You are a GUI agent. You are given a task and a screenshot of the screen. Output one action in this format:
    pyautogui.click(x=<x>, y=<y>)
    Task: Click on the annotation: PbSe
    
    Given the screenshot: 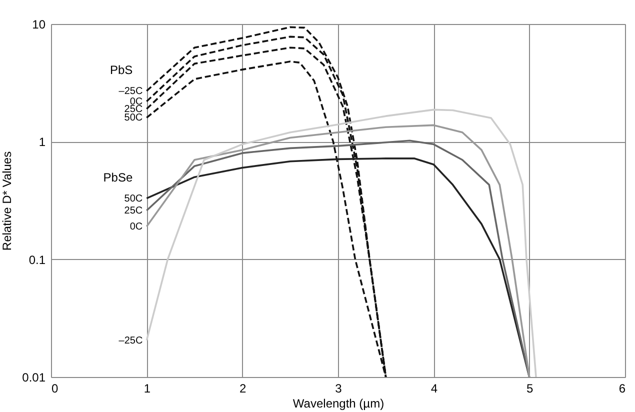 What is the action you would take?
    pyautogui.click(x=118, y=177)
    